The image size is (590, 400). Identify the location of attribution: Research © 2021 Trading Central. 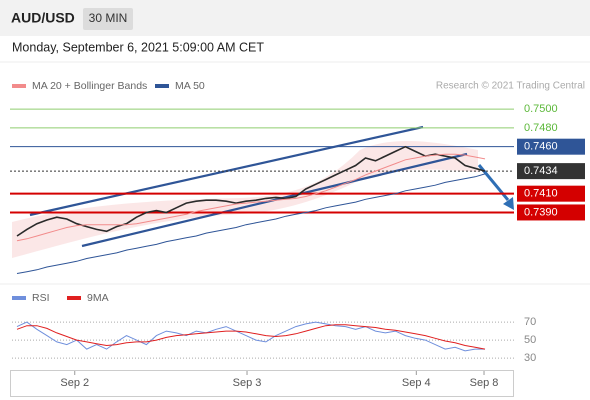
(510, 86).